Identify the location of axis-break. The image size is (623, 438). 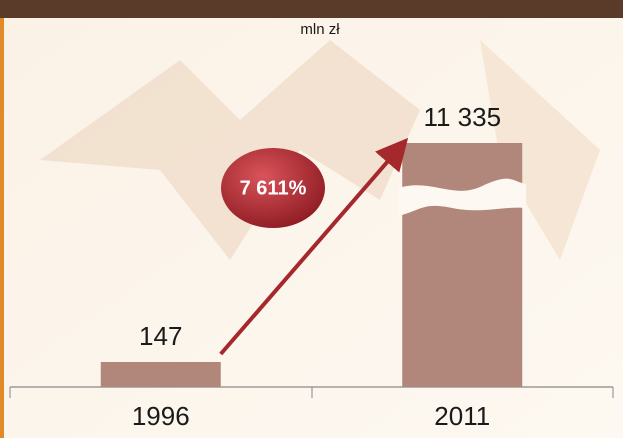
(462, 197).